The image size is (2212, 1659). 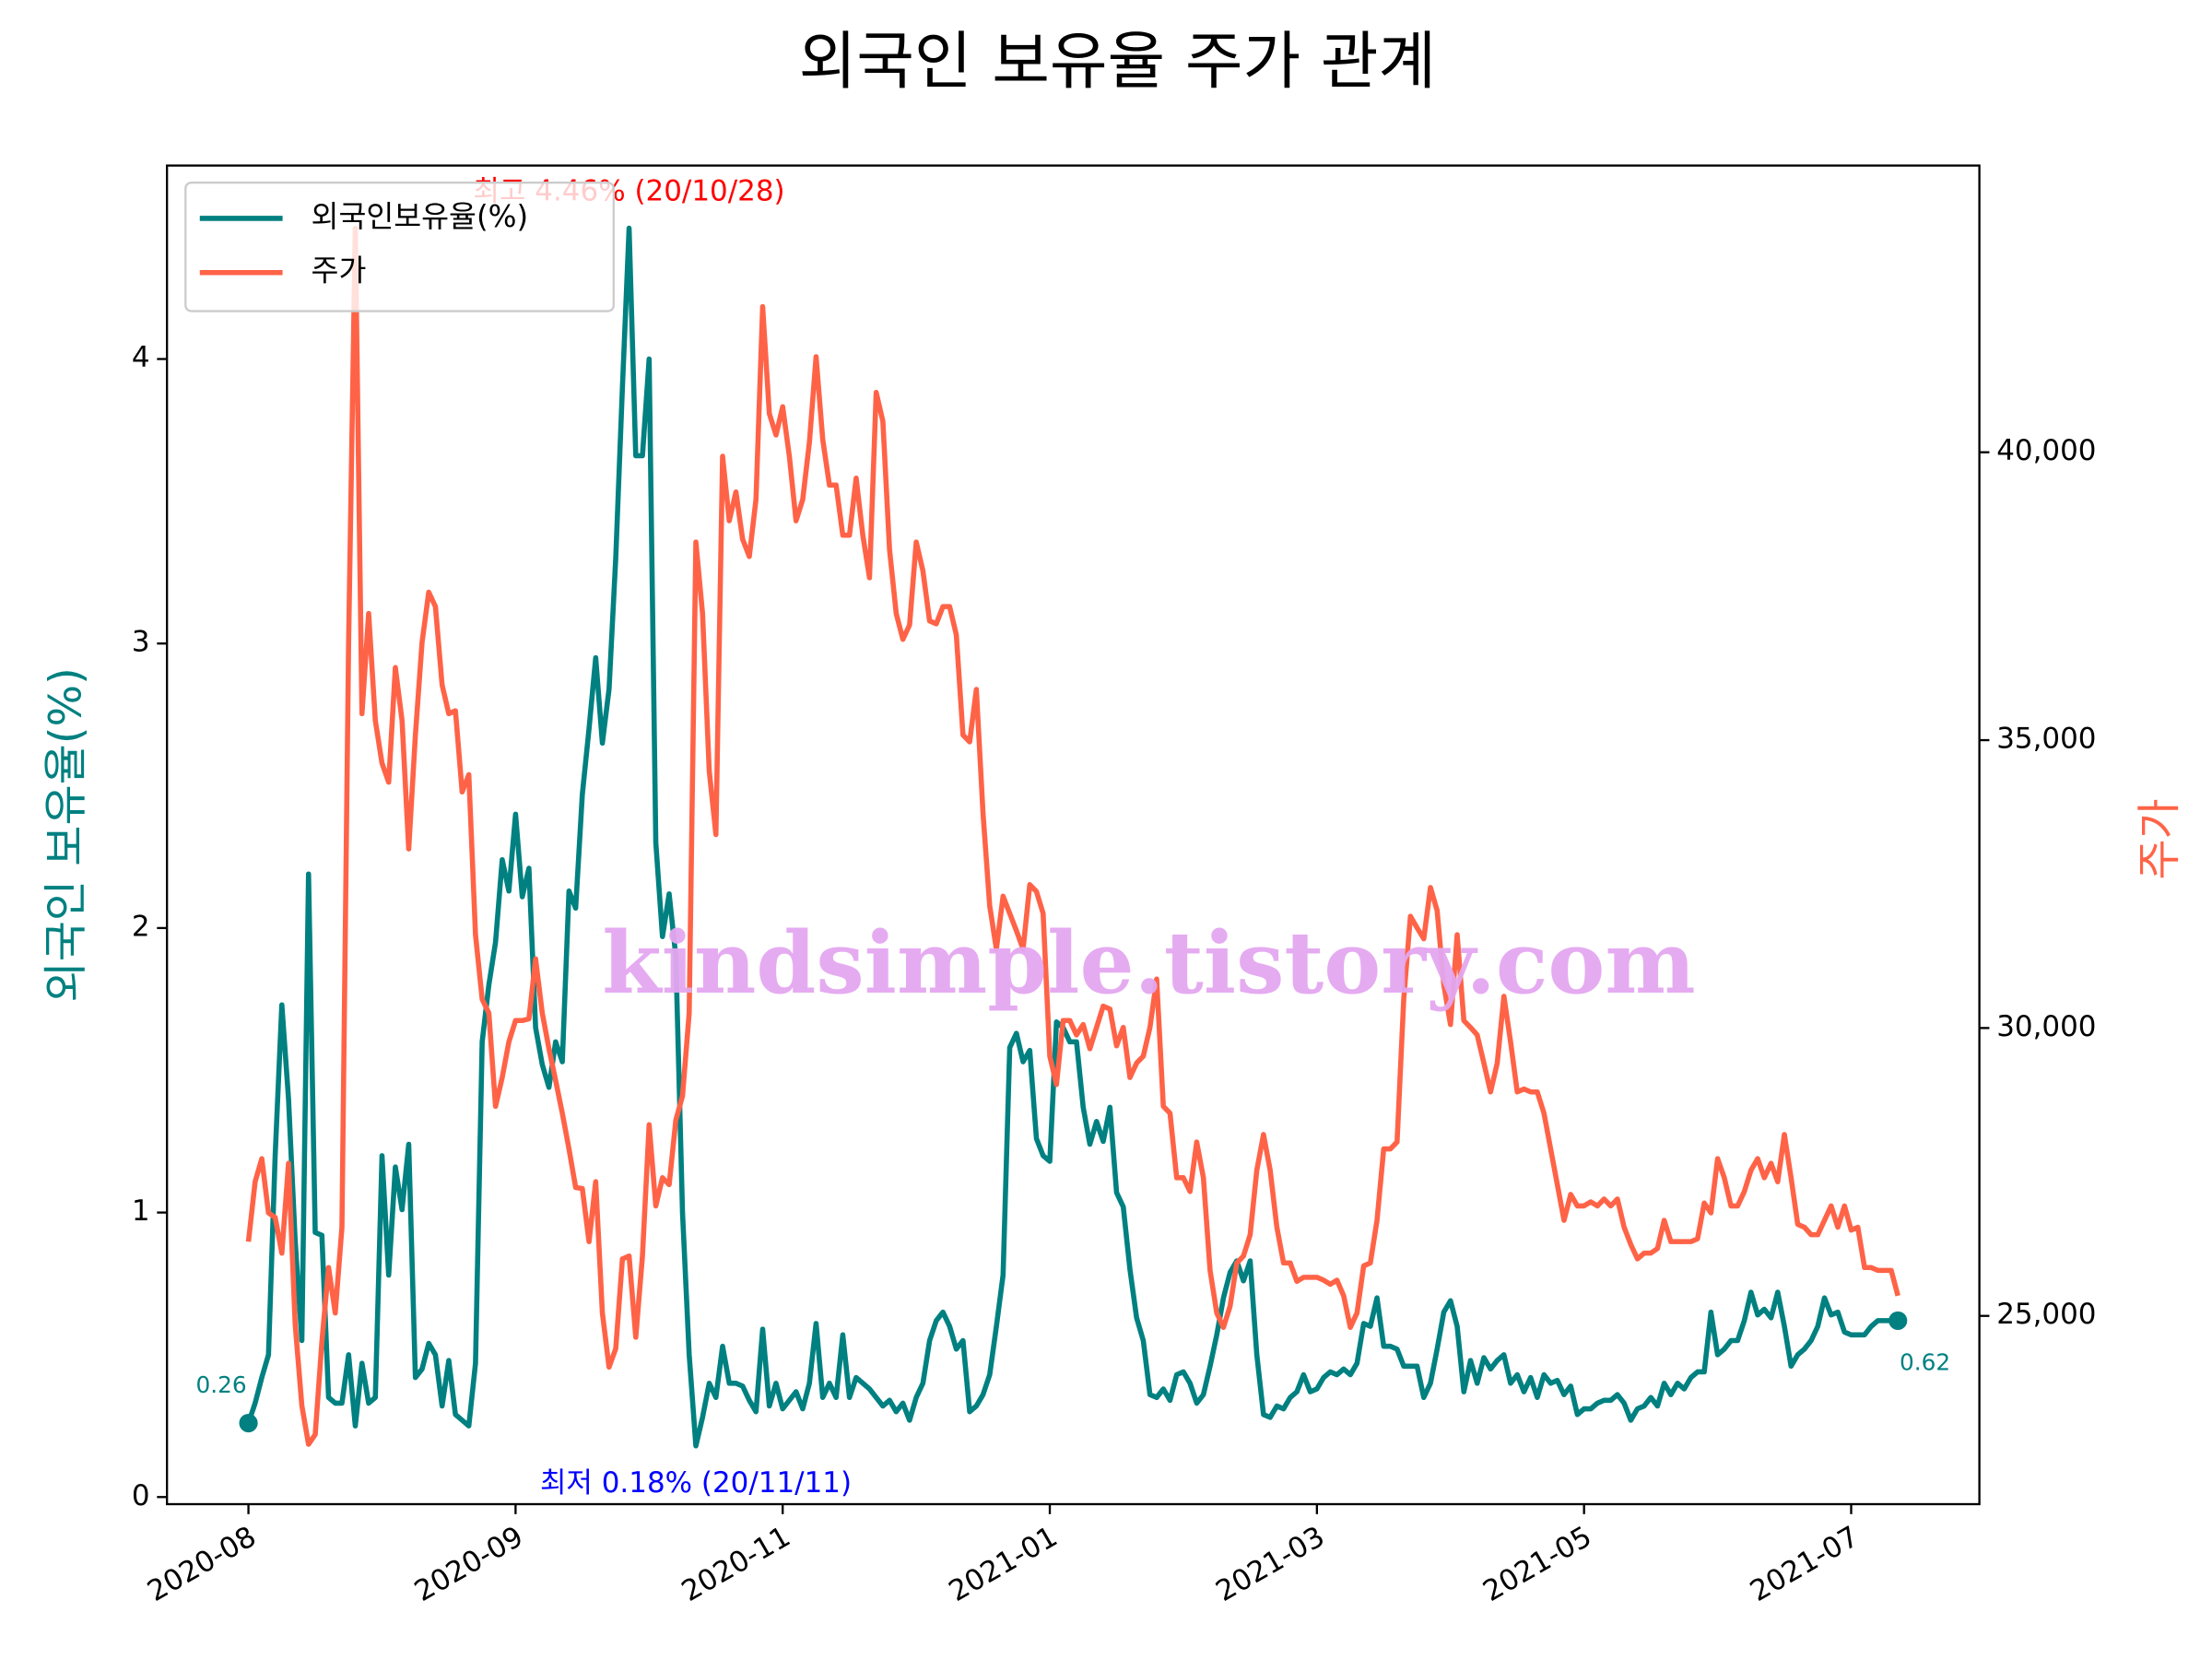 What do you see at coordinates (696, 1483) in the screenshot?
I see `annotation: 최저 0.18% (20/11/11)` at bounding box center [696, 1483].